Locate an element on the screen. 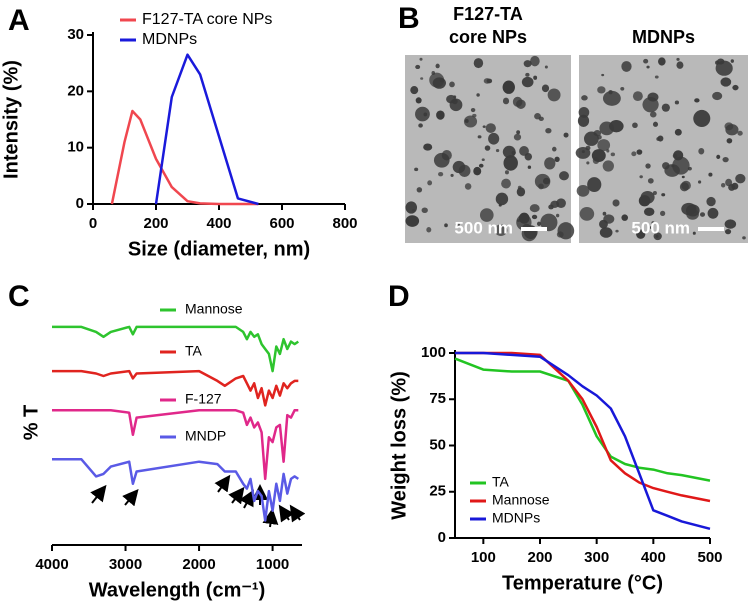 This screenshot has width=750, height=609. x-axis-label: Temperature (°C) is located at coordinates (582, 583).